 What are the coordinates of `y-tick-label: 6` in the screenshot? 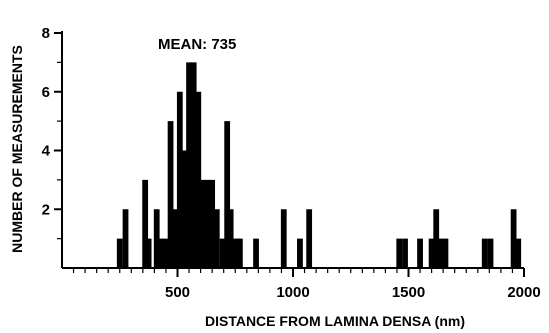 It's located at (46, 92).